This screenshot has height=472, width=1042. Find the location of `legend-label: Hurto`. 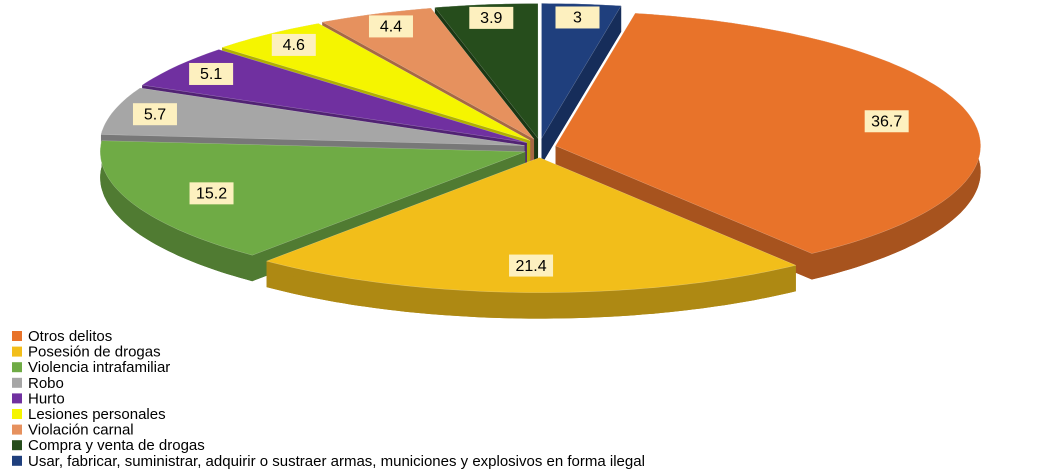

legend-label: Hurto is located at coordinates (46, 398).